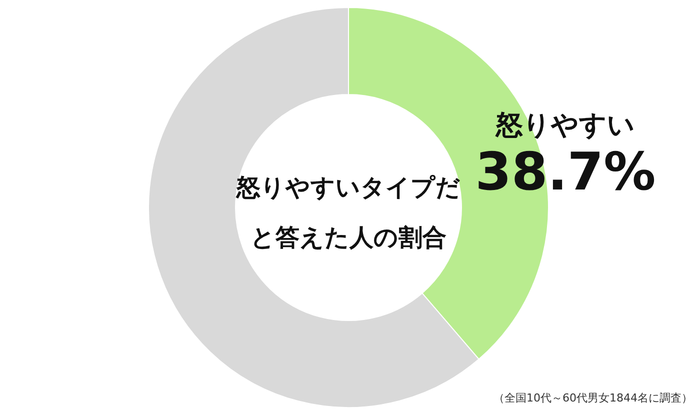 The height and width of the screenshot is (414, 700). What do you see at coordinates (565, 125) in the screenshot?
I see `slice-label: 怒りやすい` at bounding box center [565, 125].